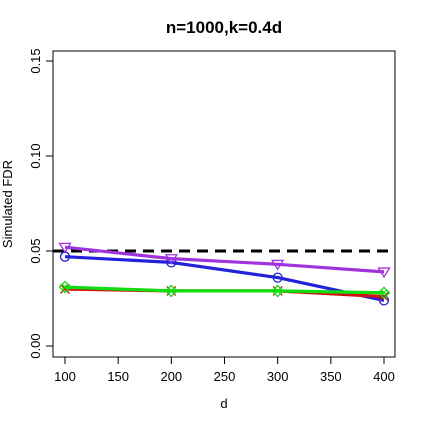  Describe the element at coordinates (224, 27) in the screenshot. I see `chart-title: n=1000,k=0.4d` at that location.